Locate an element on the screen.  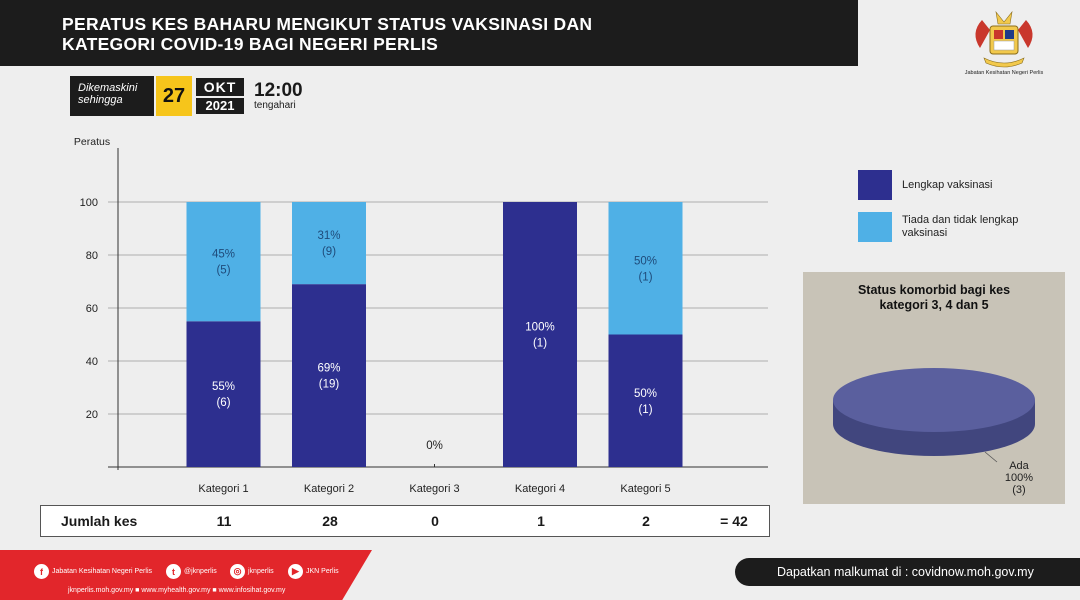
data-count-1-1: (5) is located at coordinates (223, 271).